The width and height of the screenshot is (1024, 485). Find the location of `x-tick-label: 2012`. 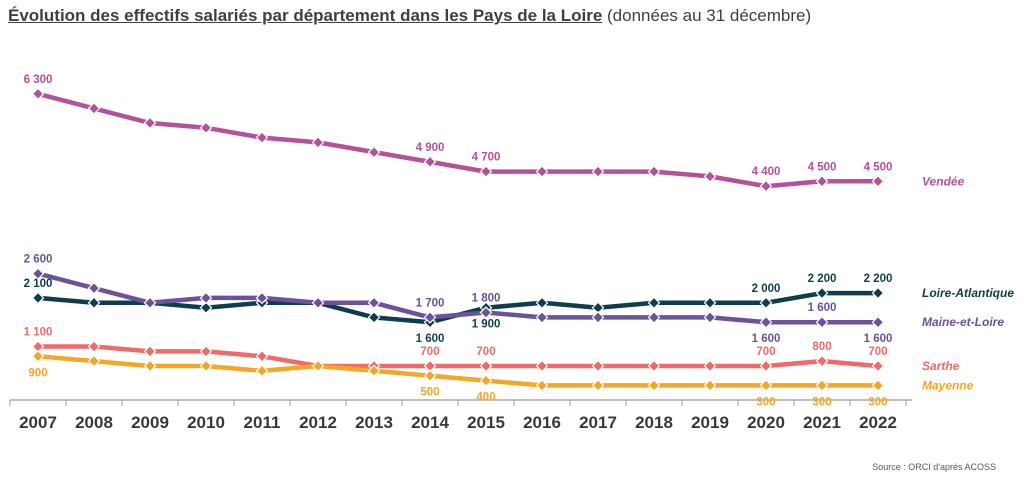

x-tick-label: 2012 is located at coordinates (318, 422).